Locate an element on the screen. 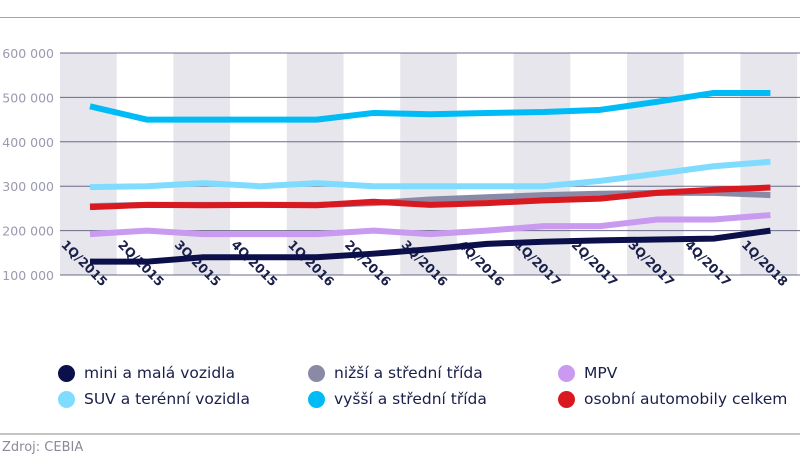 This screenshot has width=800, height=455. legend-item: osobní automobily celkem is located at coordinates (678, 399).